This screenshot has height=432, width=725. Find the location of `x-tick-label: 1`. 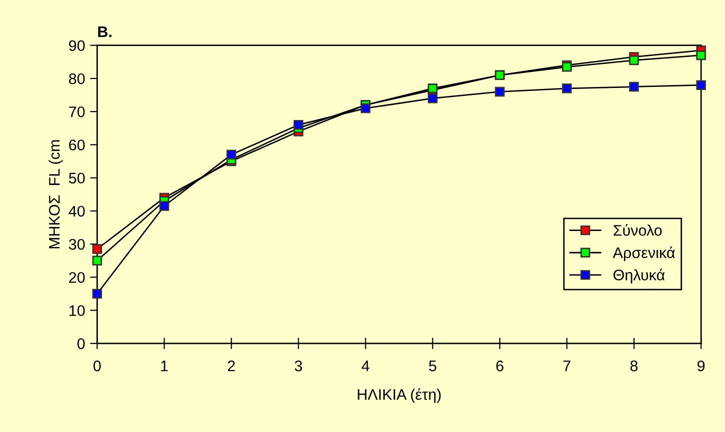

x-tick-label: 1 is located at coordinates (164, 366).